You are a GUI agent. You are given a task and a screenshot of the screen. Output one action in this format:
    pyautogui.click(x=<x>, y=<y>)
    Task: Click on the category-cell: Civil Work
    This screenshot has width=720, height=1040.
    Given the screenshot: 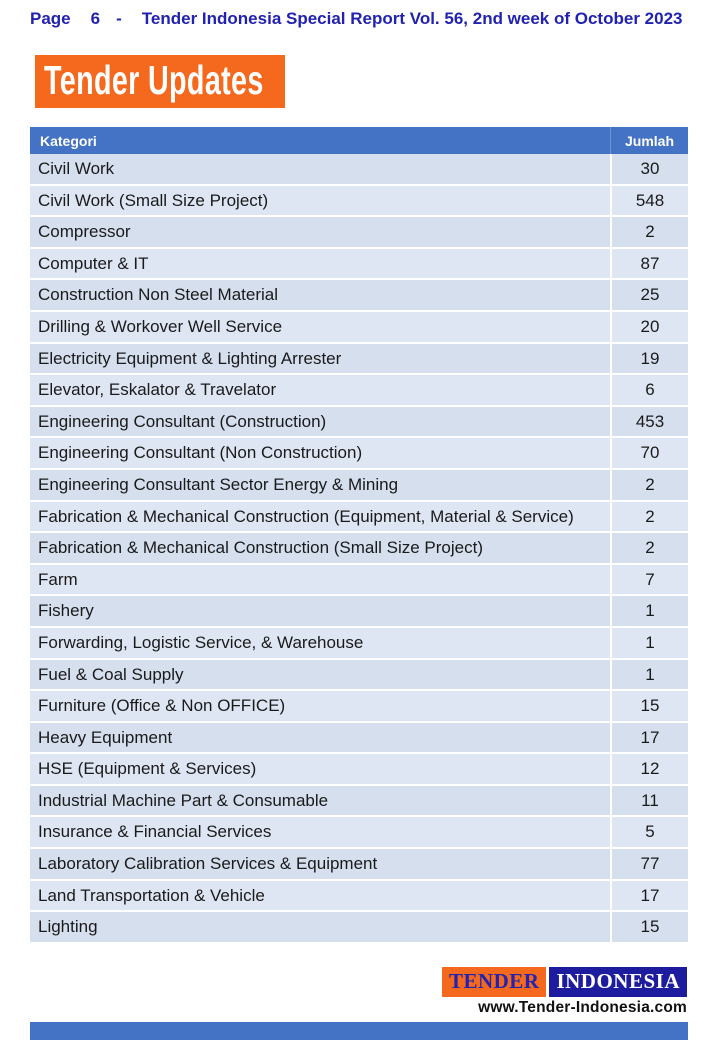 What is the action you would take?
    pyautogui.click(x=76, y=168)
    